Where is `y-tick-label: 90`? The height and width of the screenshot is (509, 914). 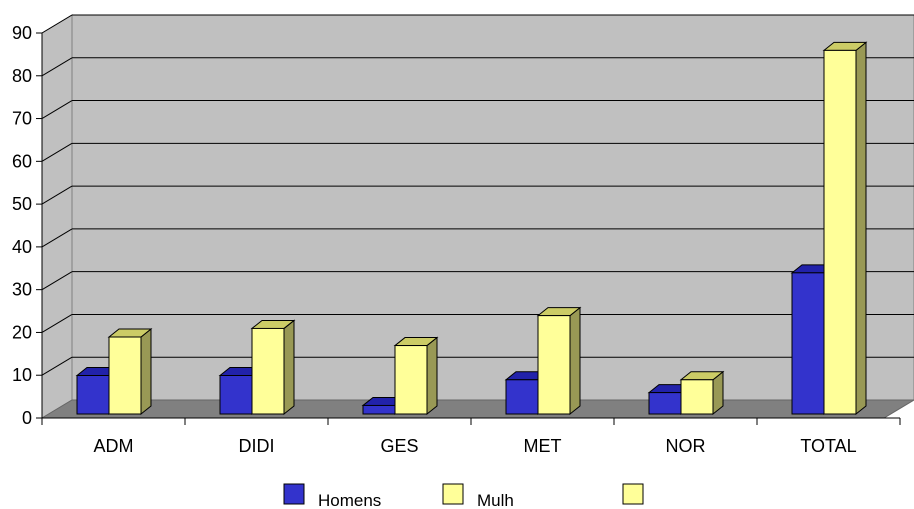 y-tick-label: 90 is located at coordinates (22, 33).